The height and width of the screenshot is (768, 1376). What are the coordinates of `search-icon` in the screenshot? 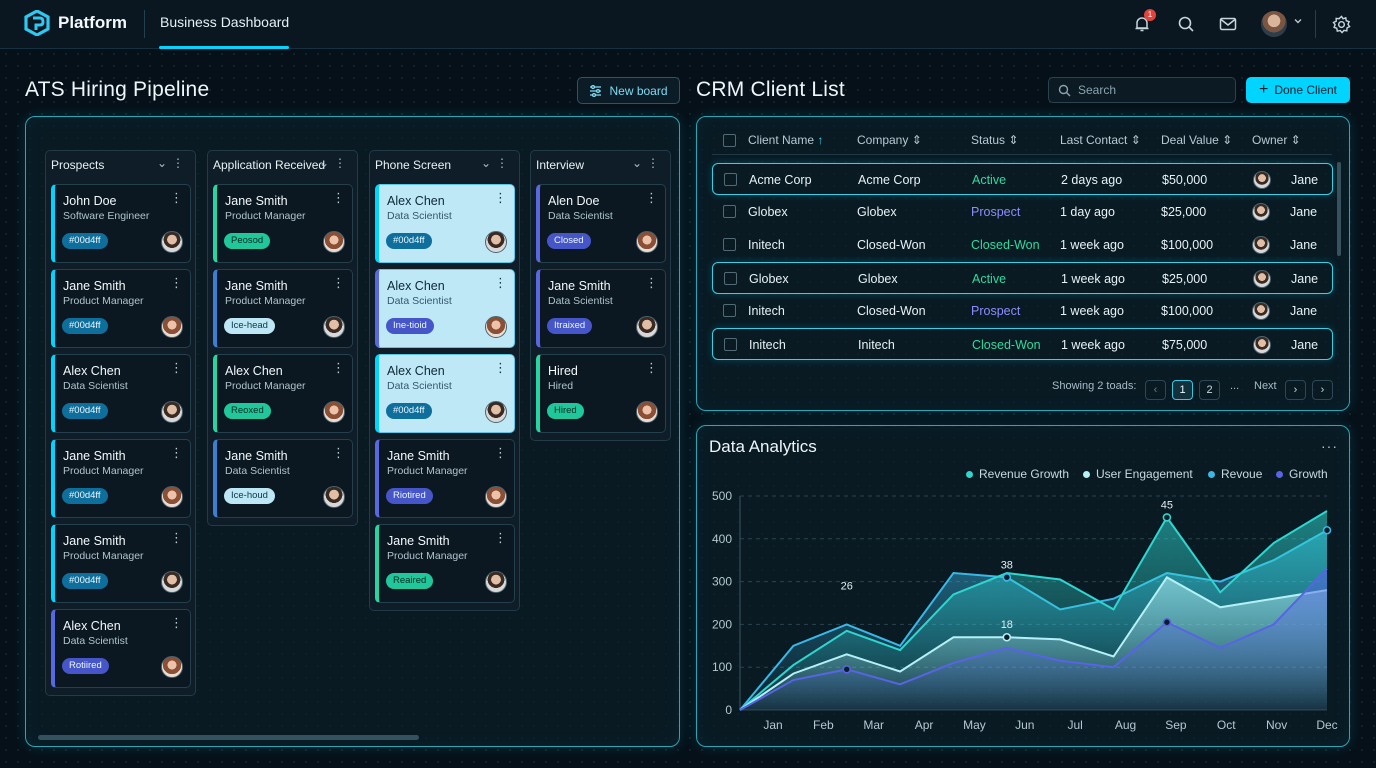 It's located at (1186, 24).